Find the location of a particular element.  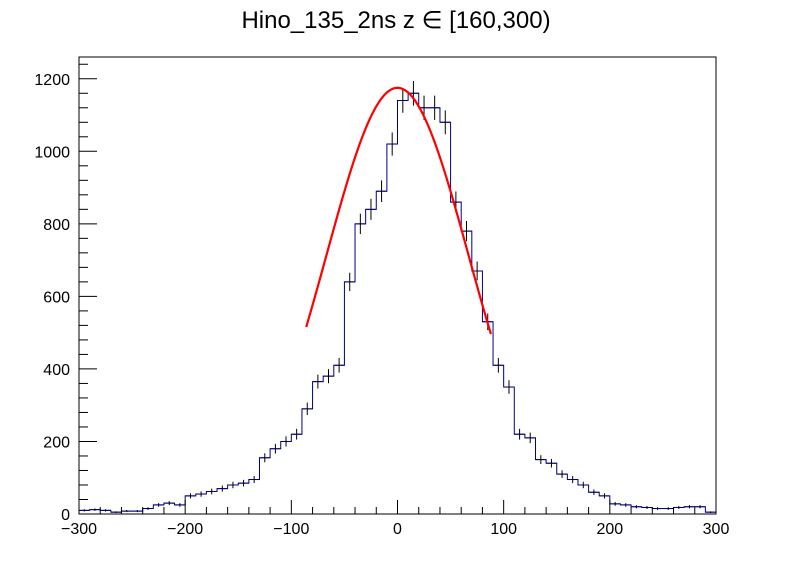

y-tick-label: 600 is located at coordinates (56, 297).